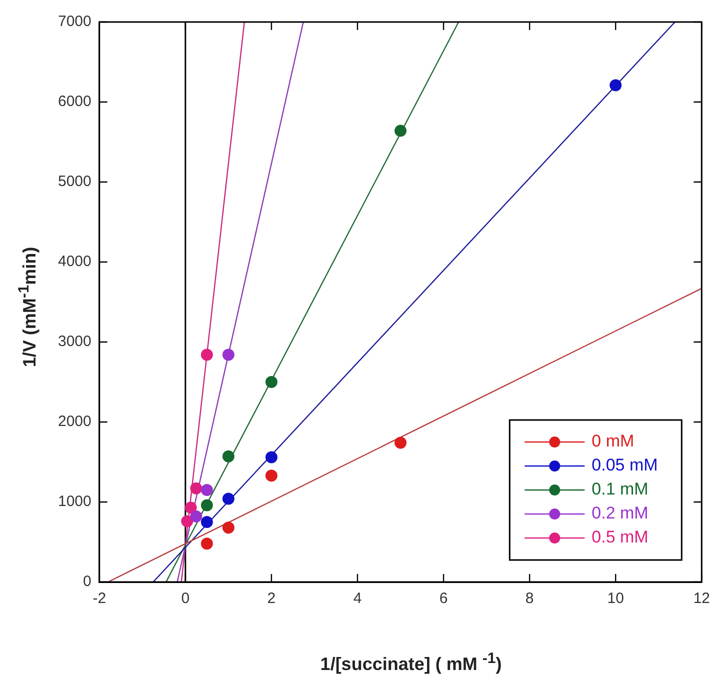  What do you see at coordinates (75, 21) in the screenshot?
I see `y-tick-label: 7000` at bounding box center [75, 21].